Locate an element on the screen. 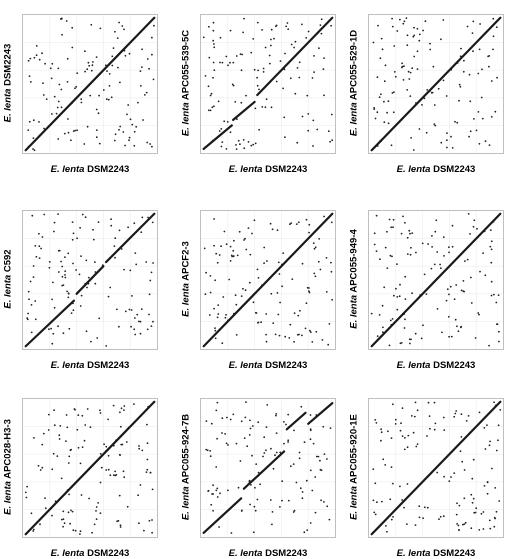 This screenshot has height=559, width=518. alignment-segment is located at coordinates (264, 470).